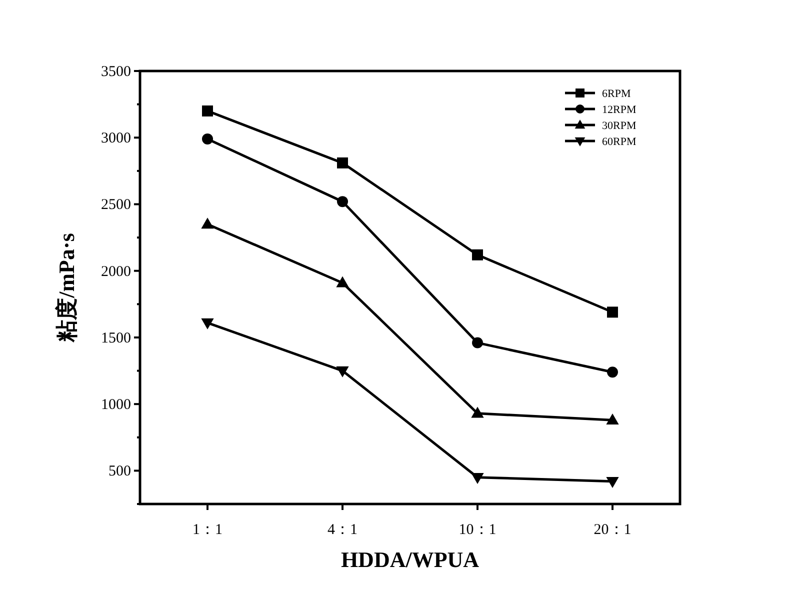  I want to click on y-tick-label: 1000, so click(116, 405).